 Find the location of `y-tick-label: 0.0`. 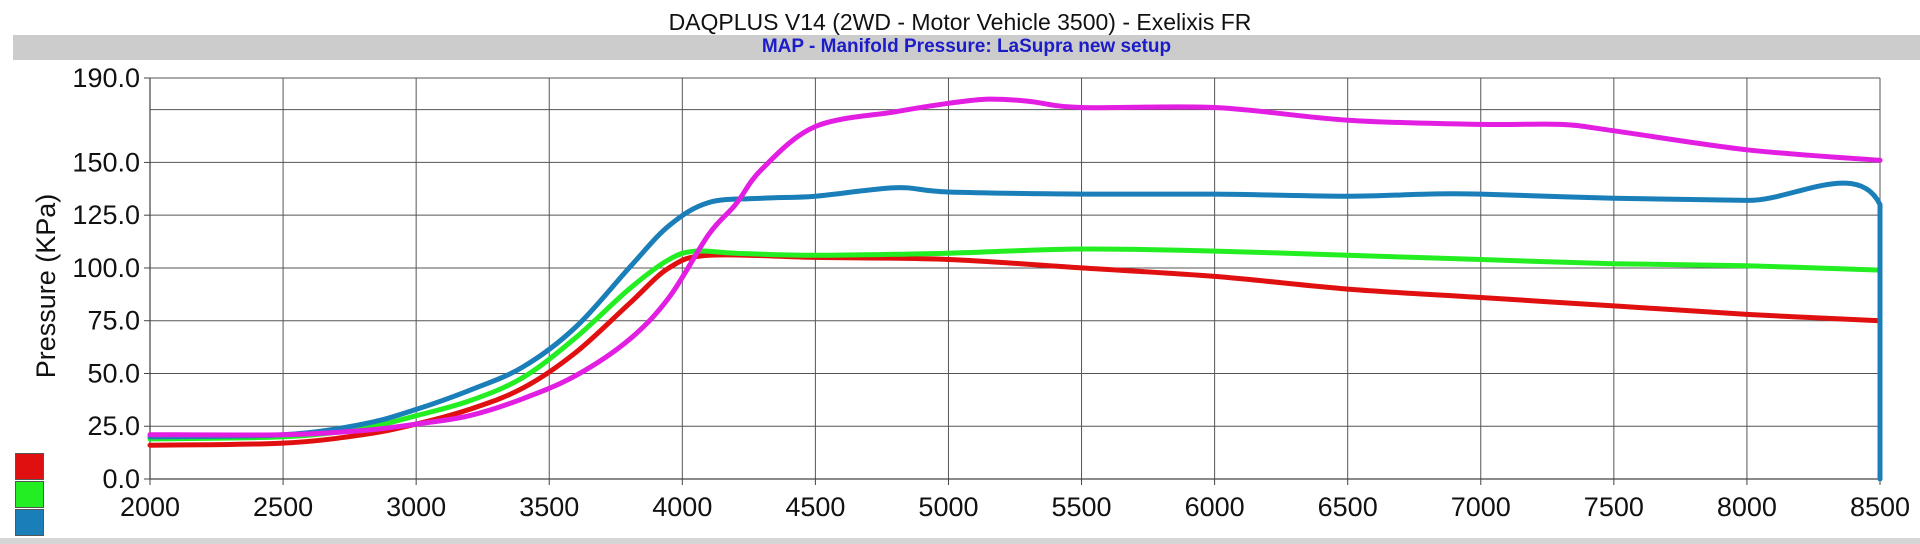

y-tick-label: 0.0 is located at coordinates (121, 479).